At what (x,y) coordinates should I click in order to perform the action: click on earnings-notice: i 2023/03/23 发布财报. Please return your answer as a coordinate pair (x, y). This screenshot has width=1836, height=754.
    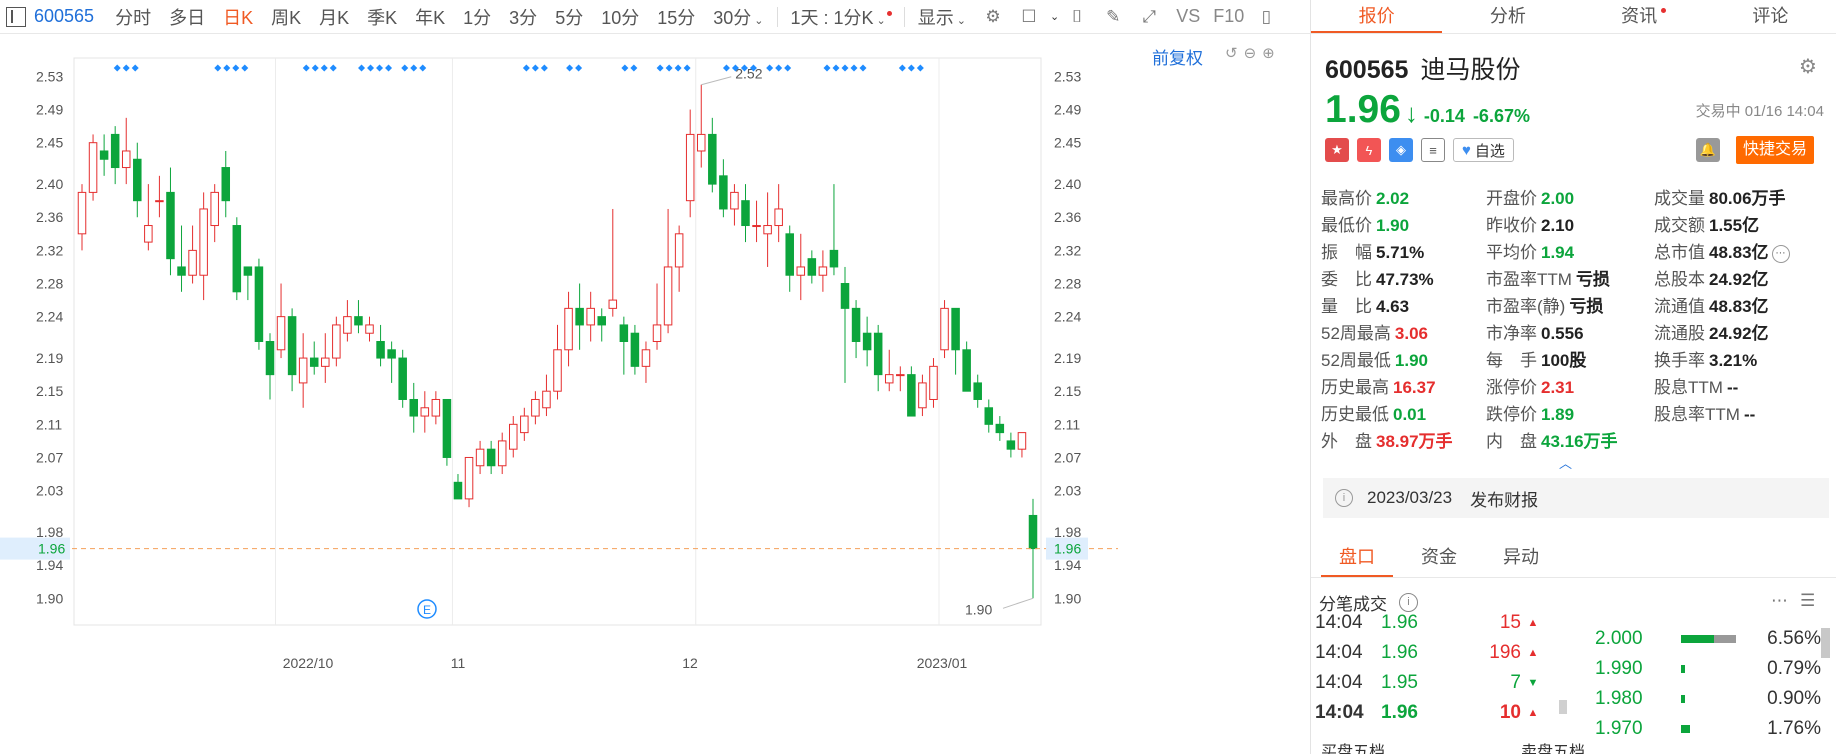
    Looking at the image, I should click on (1576, 498).